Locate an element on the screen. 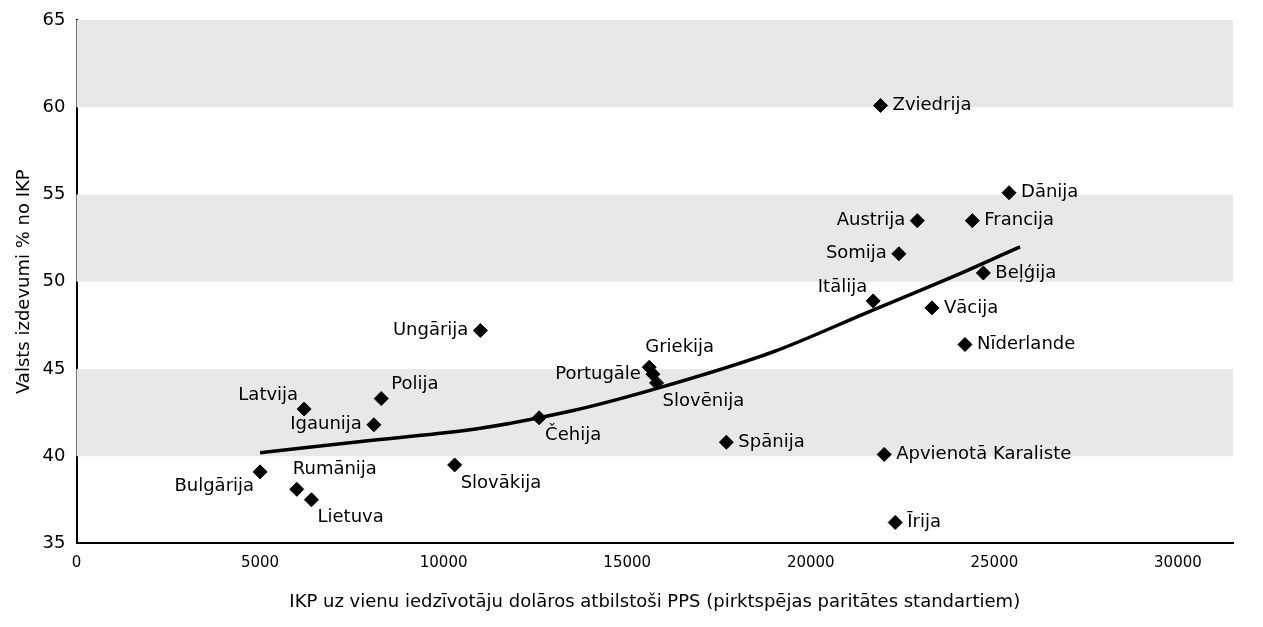  annotation: Zviedrija is located at coordinates (932, 104).